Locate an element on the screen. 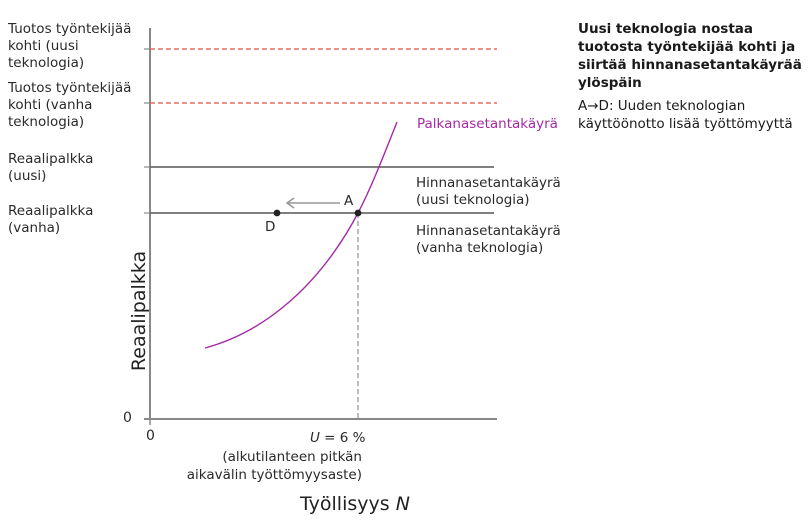  label-wage-old: Reaalipalkka (vanha) is located at coordinates (50, 220).